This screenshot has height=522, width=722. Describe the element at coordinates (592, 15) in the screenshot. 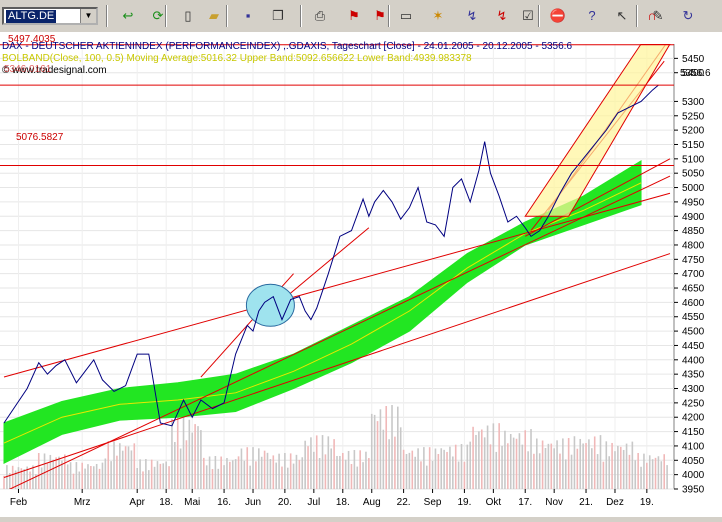

I see `help-icon: ?` at that location.